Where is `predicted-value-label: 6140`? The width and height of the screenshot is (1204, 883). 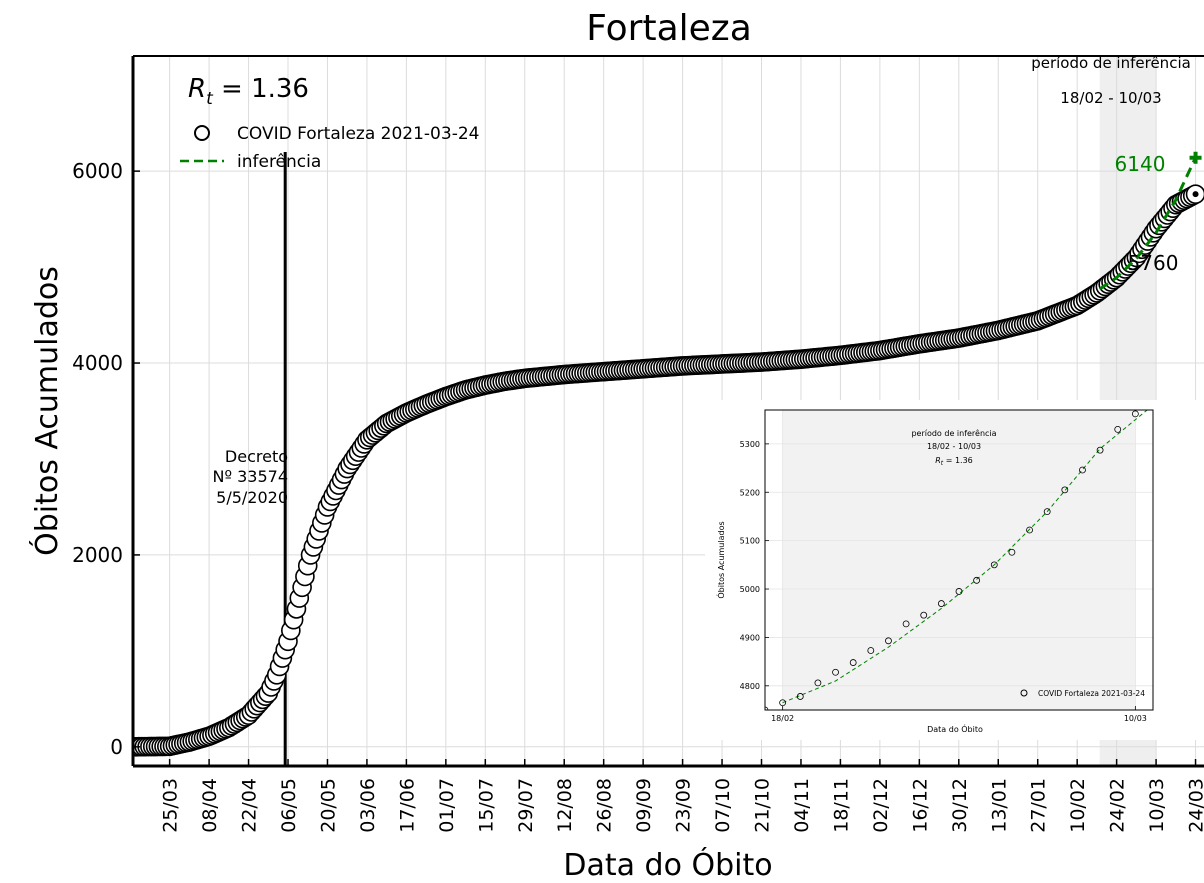
predicted-value-label: 6140 is located at coordinates (1140, 164).